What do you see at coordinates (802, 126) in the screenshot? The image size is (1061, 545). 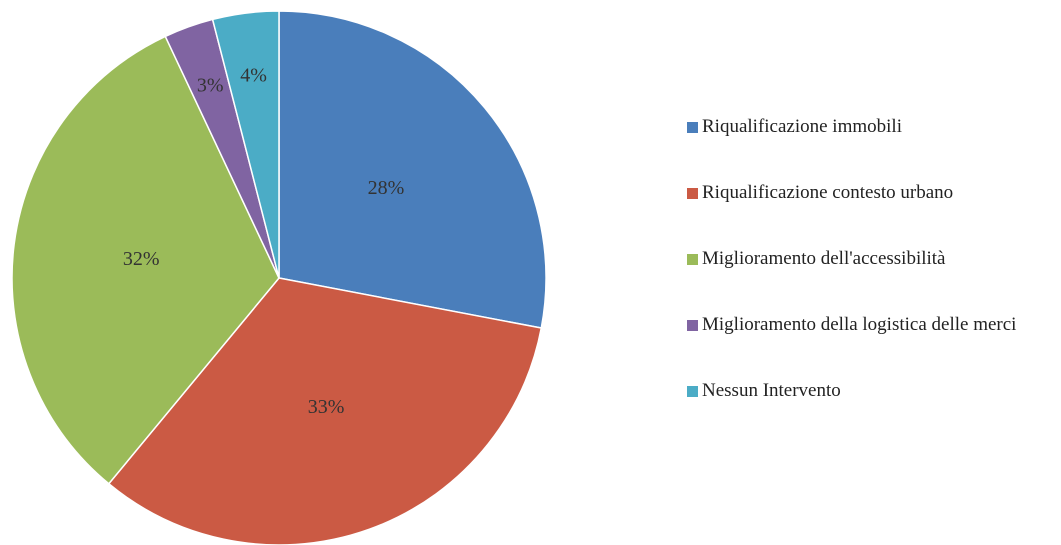 I see `legend-label: Riqualificazione immobili` at bounding box center [802, 126].